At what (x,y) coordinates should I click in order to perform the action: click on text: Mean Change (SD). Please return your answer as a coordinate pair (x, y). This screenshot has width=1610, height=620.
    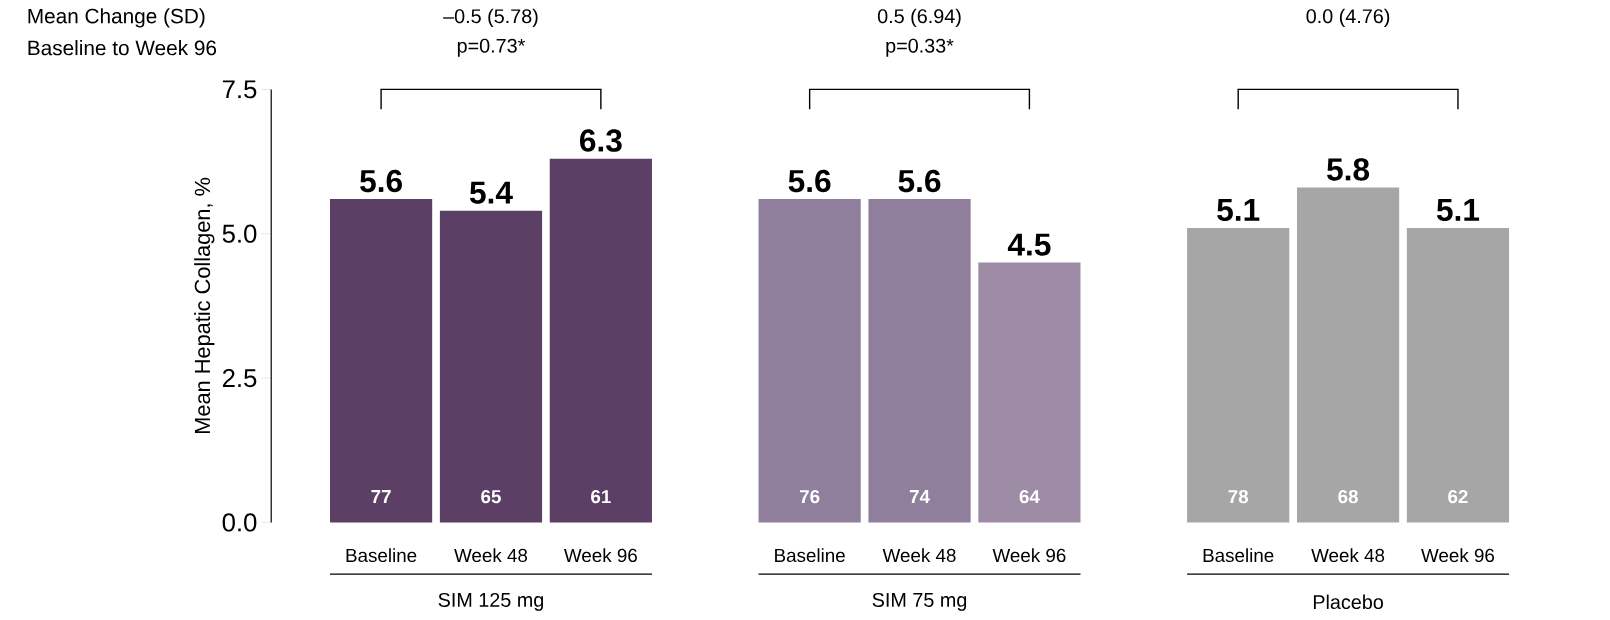
    Looking at the image, I should click on (116, 18).